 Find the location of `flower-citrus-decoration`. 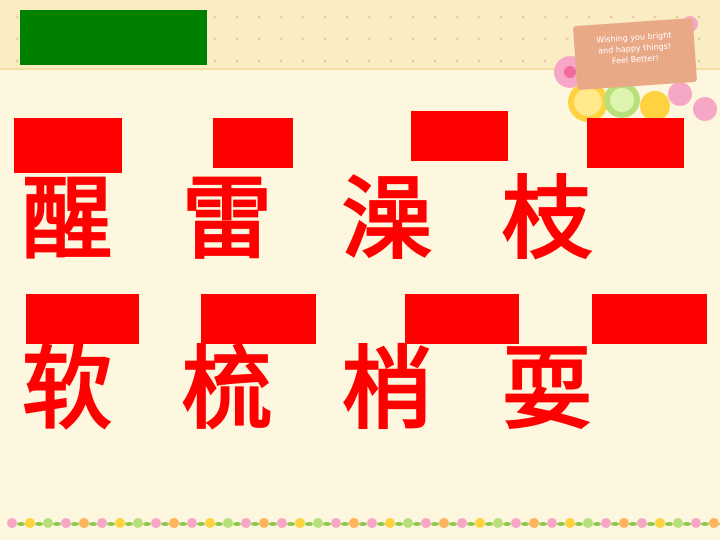

flower-citrus-decoration is located at coordinates (635, 69).